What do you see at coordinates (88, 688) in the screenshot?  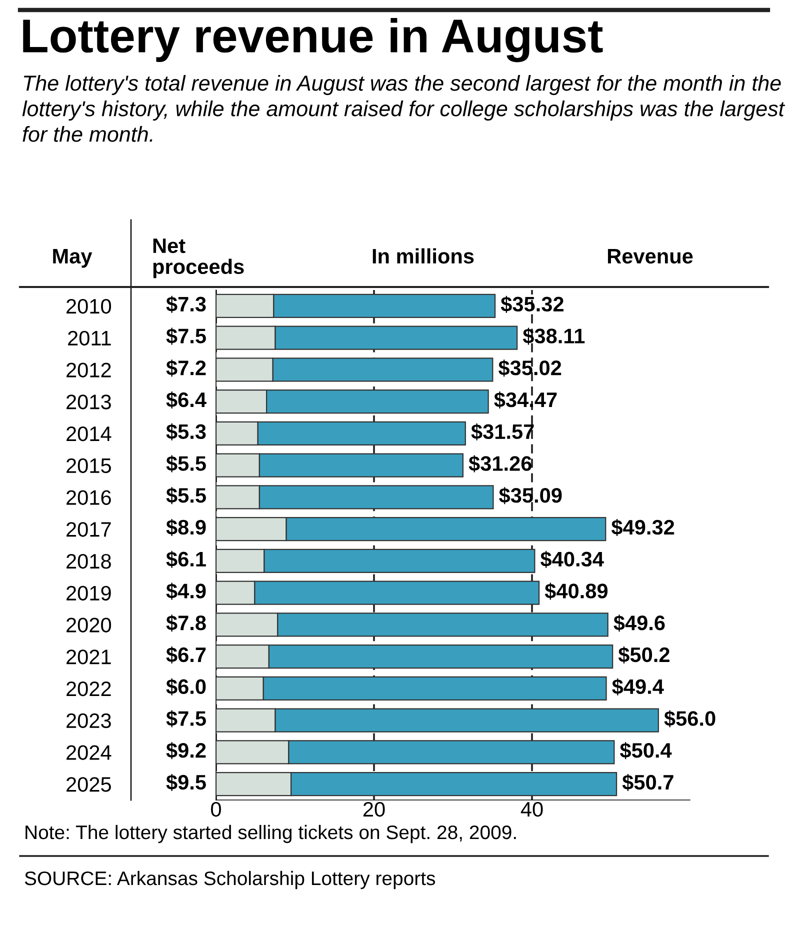 I see `y-tick-label: 2022` at bounding box center [88, 688].